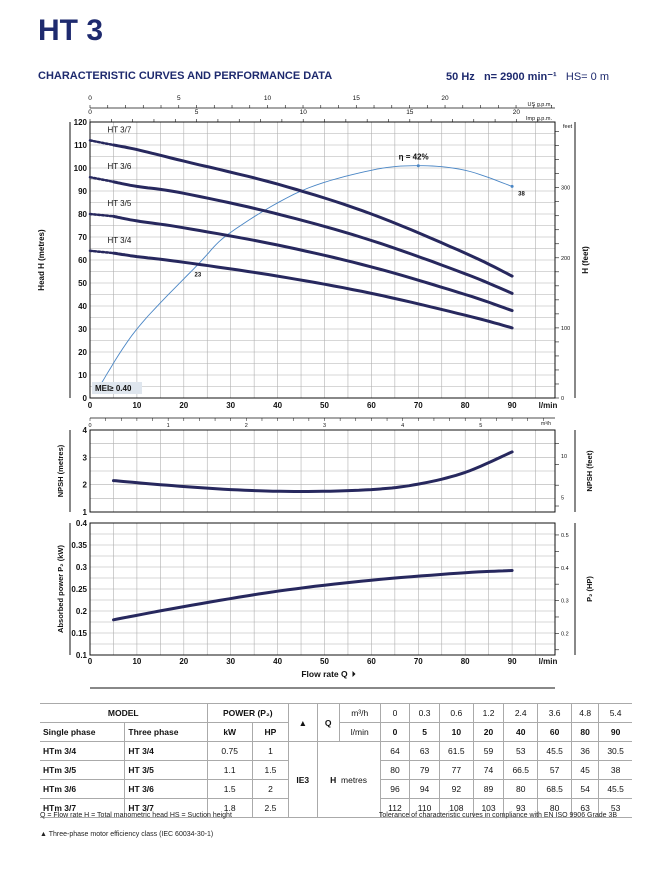 This screenshot has height=885, width=645. Describe the element at coordinates (489, 713) in the screenshot. I see `q-m3h: 1.2` at that location.